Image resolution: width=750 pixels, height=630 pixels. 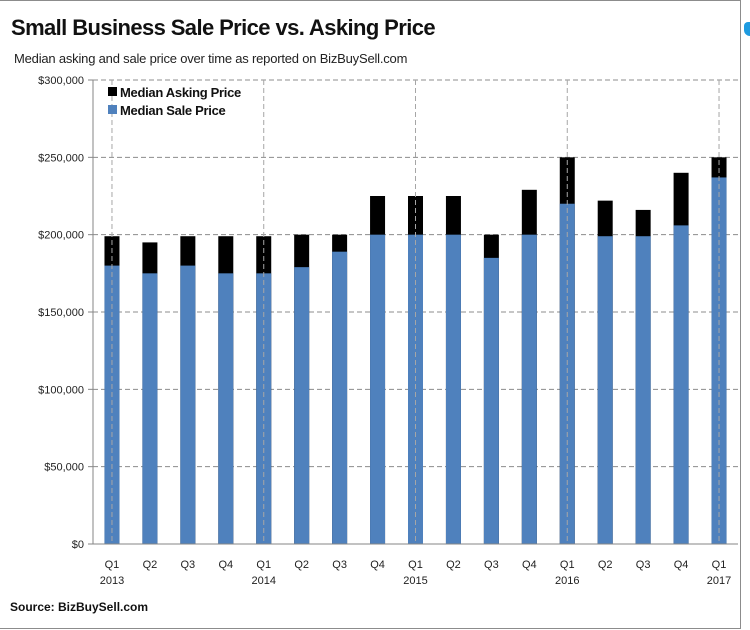 What do you see at coordinates (747, 29) in the screenshot?
I see `corner-logo-icon` at bounding box center [747, 29].